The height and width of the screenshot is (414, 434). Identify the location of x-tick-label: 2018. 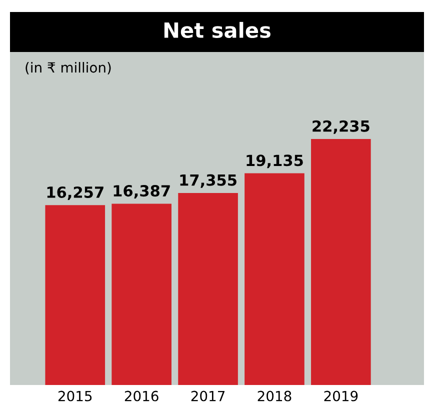
(275, 396).